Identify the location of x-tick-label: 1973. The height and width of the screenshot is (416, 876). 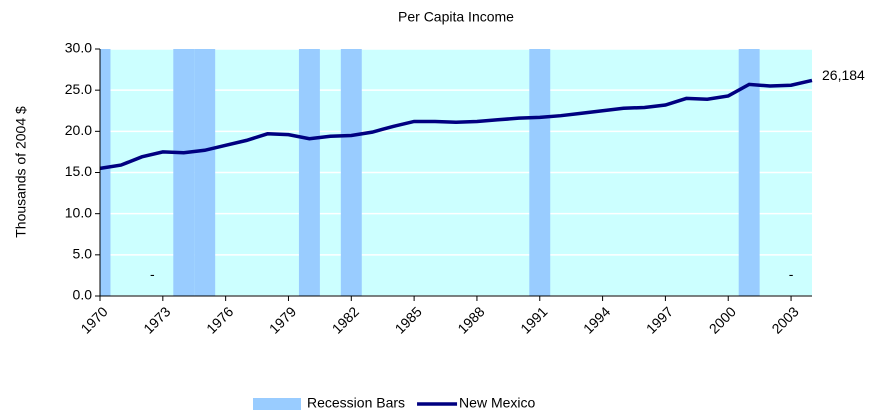
(156, 319).